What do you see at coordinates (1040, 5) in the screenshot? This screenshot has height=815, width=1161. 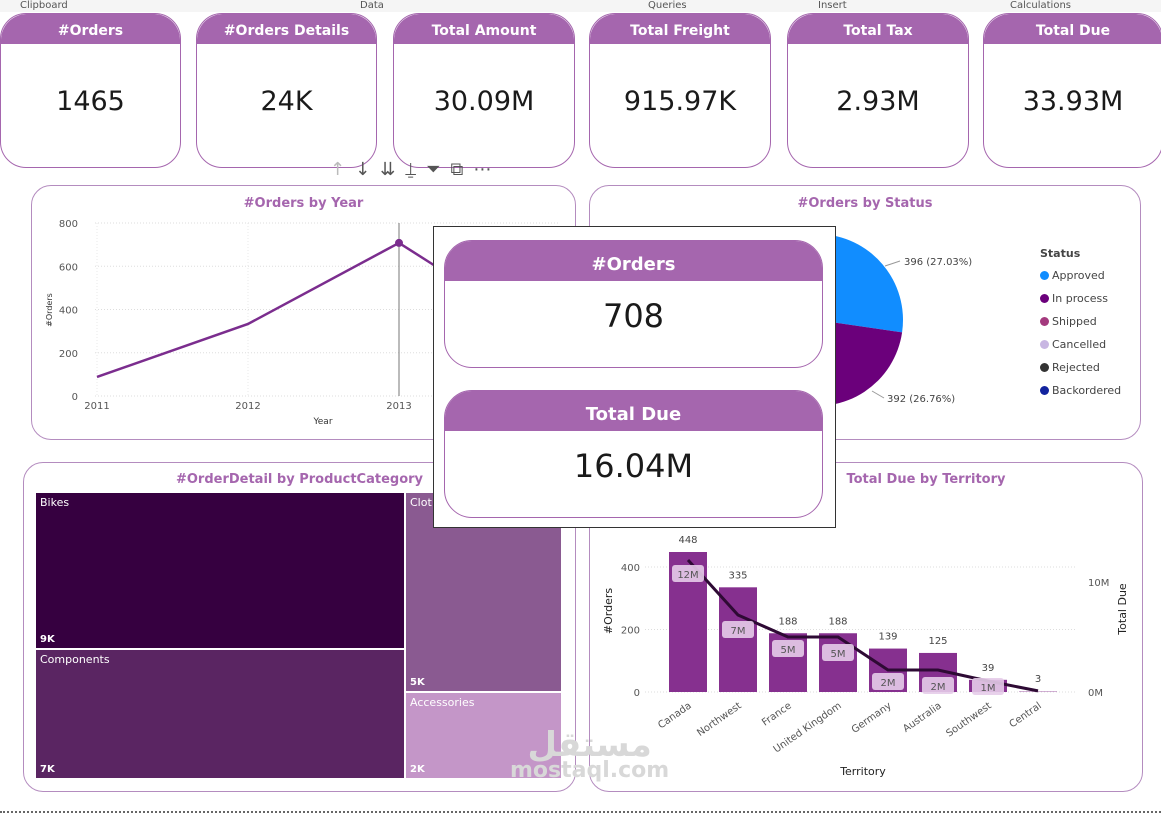 I see `ribbon-calculations: Calculations` at bounding box center [1040, 5].